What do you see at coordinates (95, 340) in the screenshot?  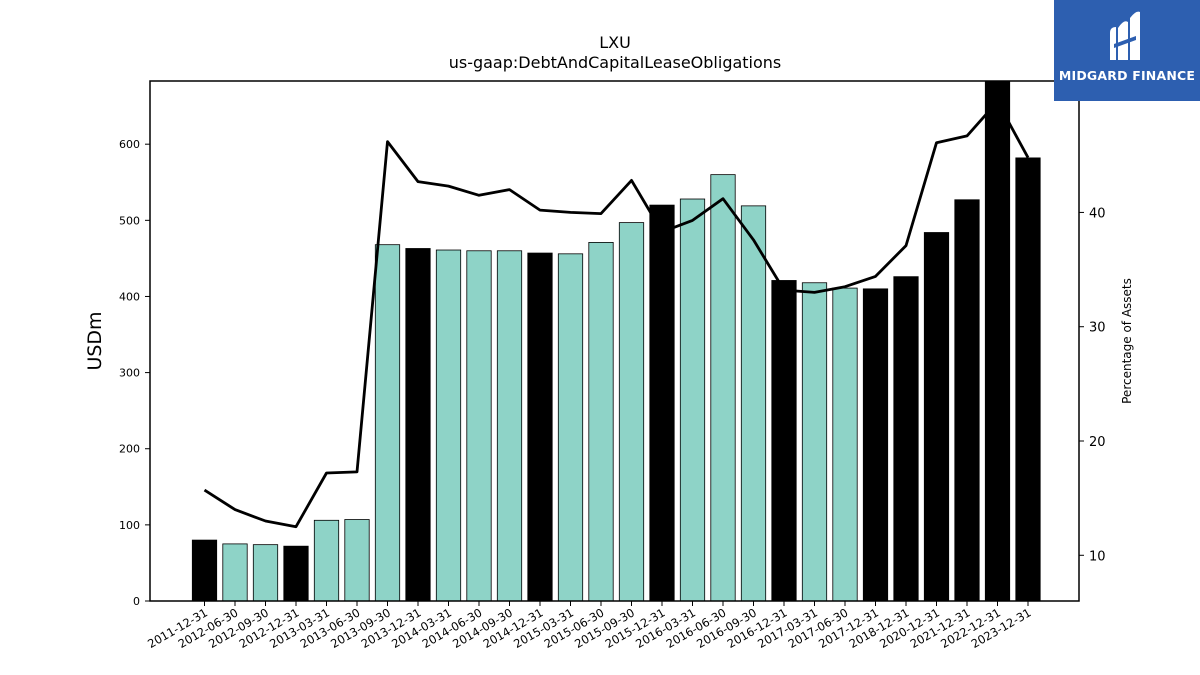 I see `y-axis-label: USDm` at bounding box center [95, 340].